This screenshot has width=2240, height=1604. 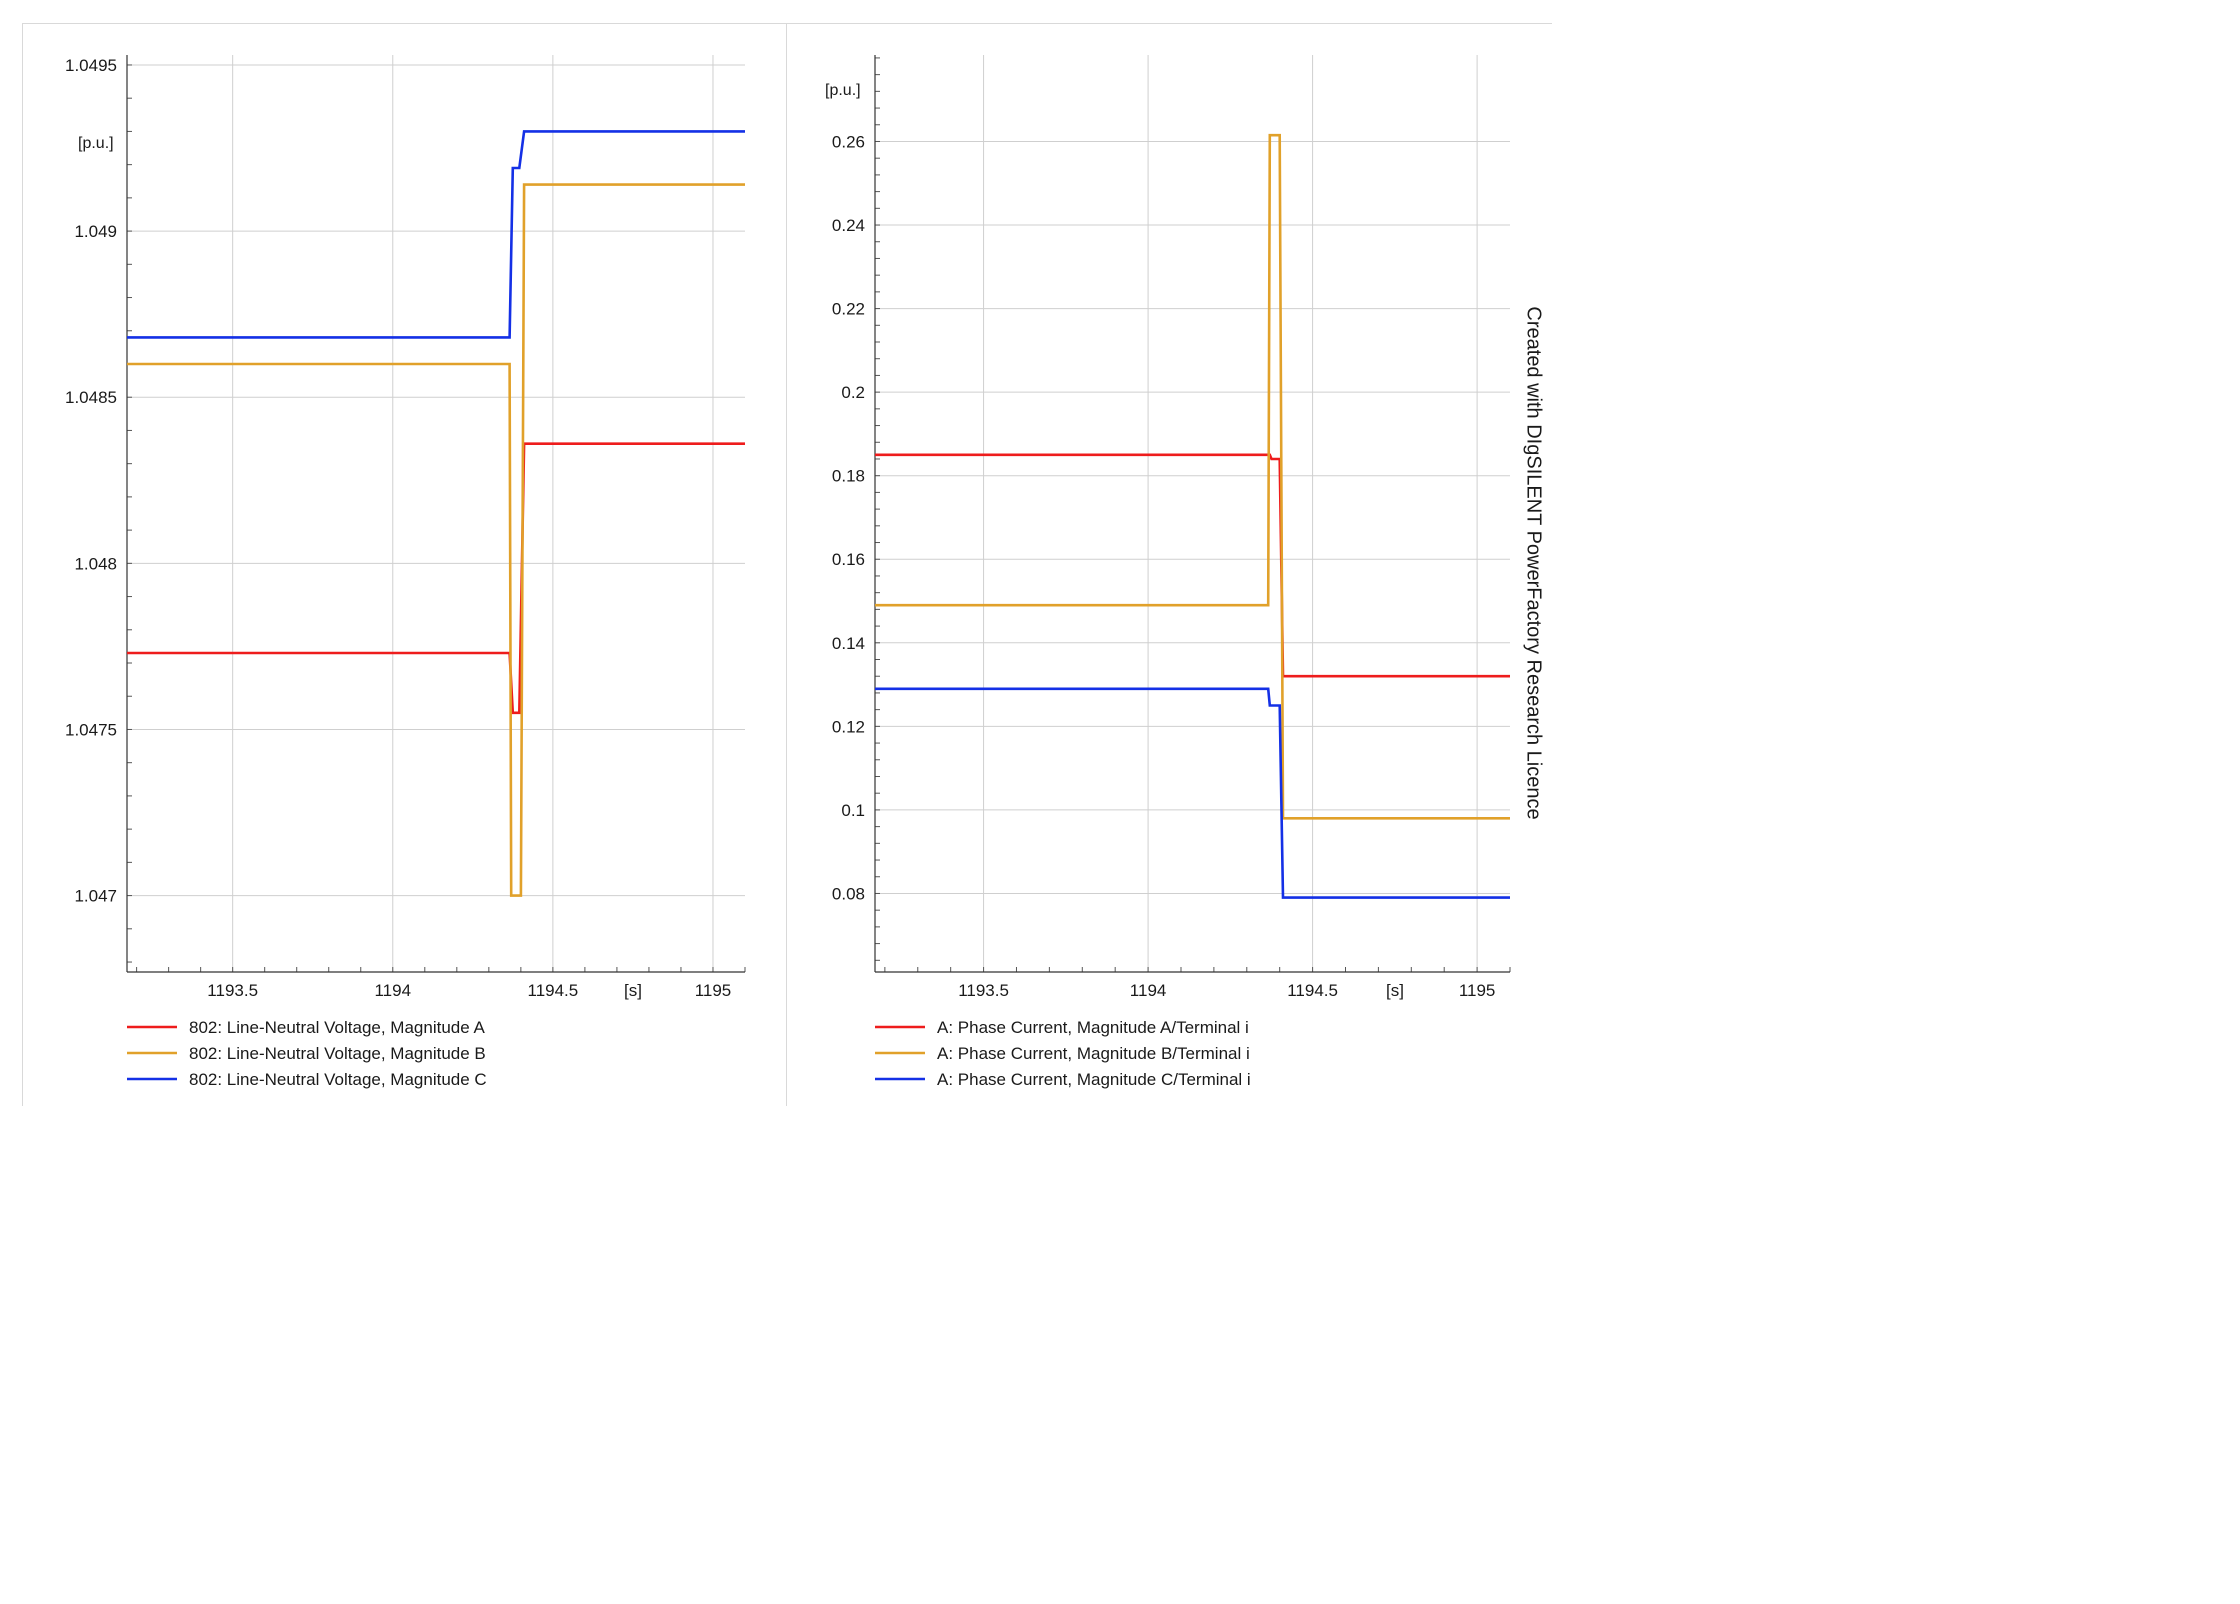 I want to click on y-tick-label: 0.12, so click(x=848, y=726).